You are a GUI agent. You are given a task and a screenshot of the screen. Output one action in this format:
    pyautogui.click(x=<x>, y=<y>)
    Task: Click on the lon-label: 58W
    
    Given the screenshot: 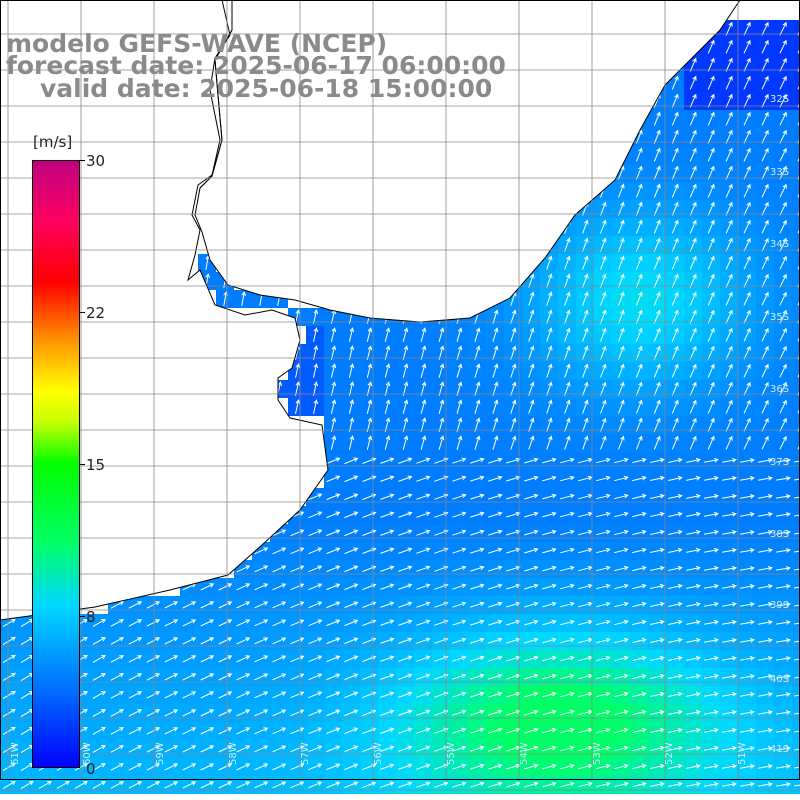 What is the action you would take?
    pyautogui.click(x=233, y=753)
    